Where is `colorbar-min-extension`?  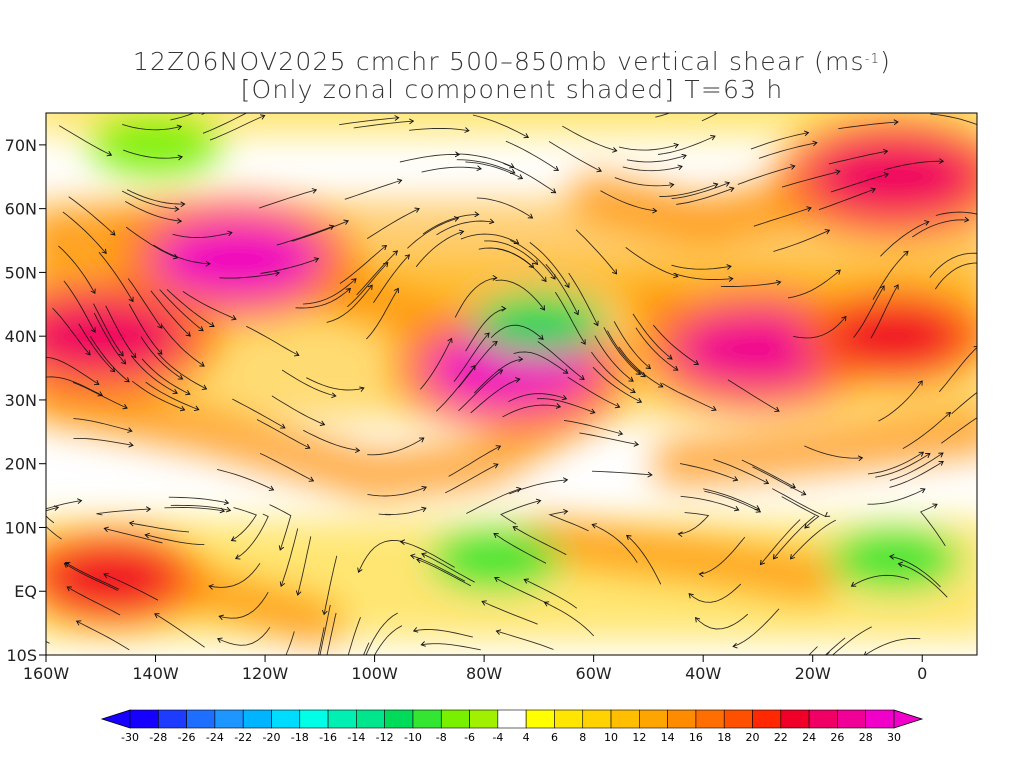 colorbar-min-extension is located at coordinates (115, 719).